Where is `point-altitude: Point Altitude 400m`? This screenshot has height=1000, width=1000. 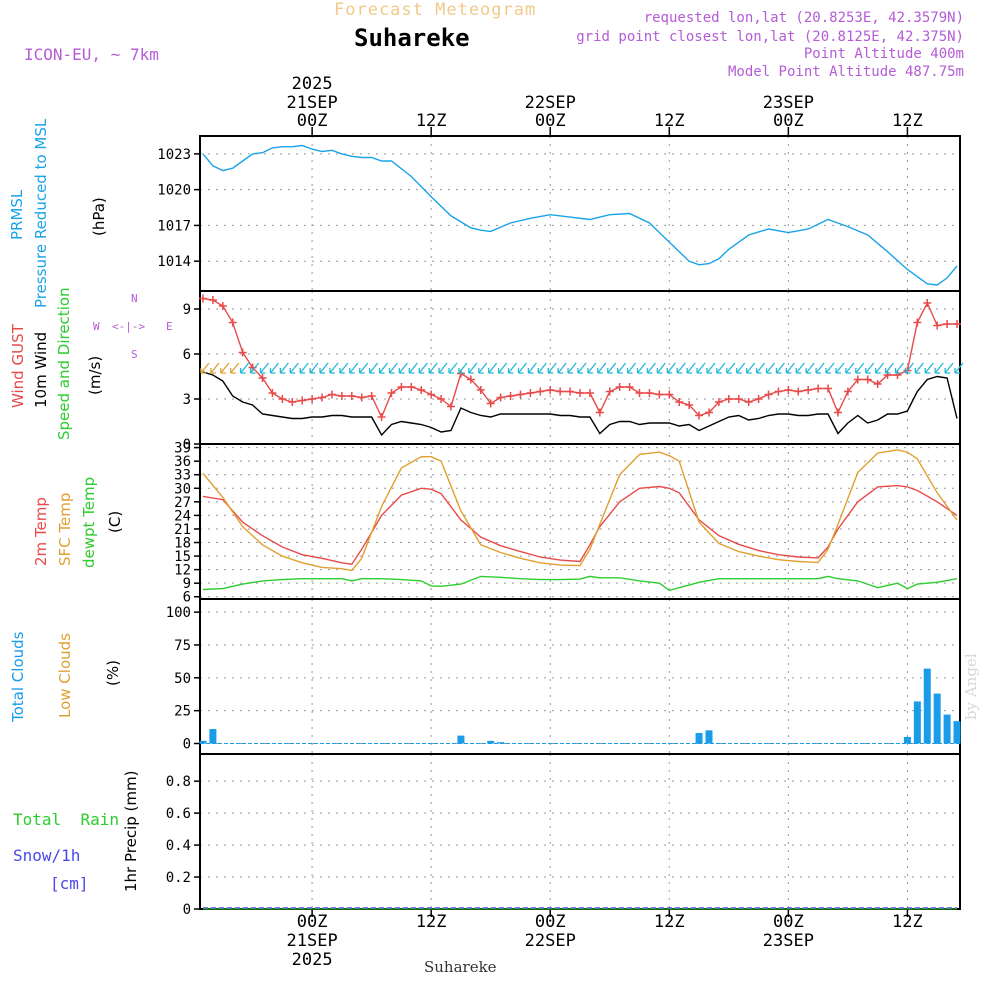 point-altitude: Point Altitude 400m is located at coordinates (883, 54).